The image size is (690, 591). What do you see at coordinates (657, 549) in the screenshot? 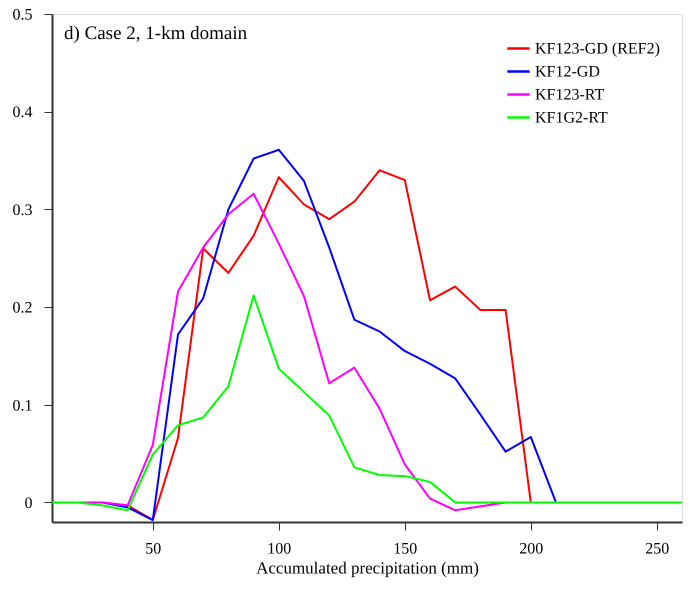
I see `x-tick-label: 250` at bounding box center [657, 549].